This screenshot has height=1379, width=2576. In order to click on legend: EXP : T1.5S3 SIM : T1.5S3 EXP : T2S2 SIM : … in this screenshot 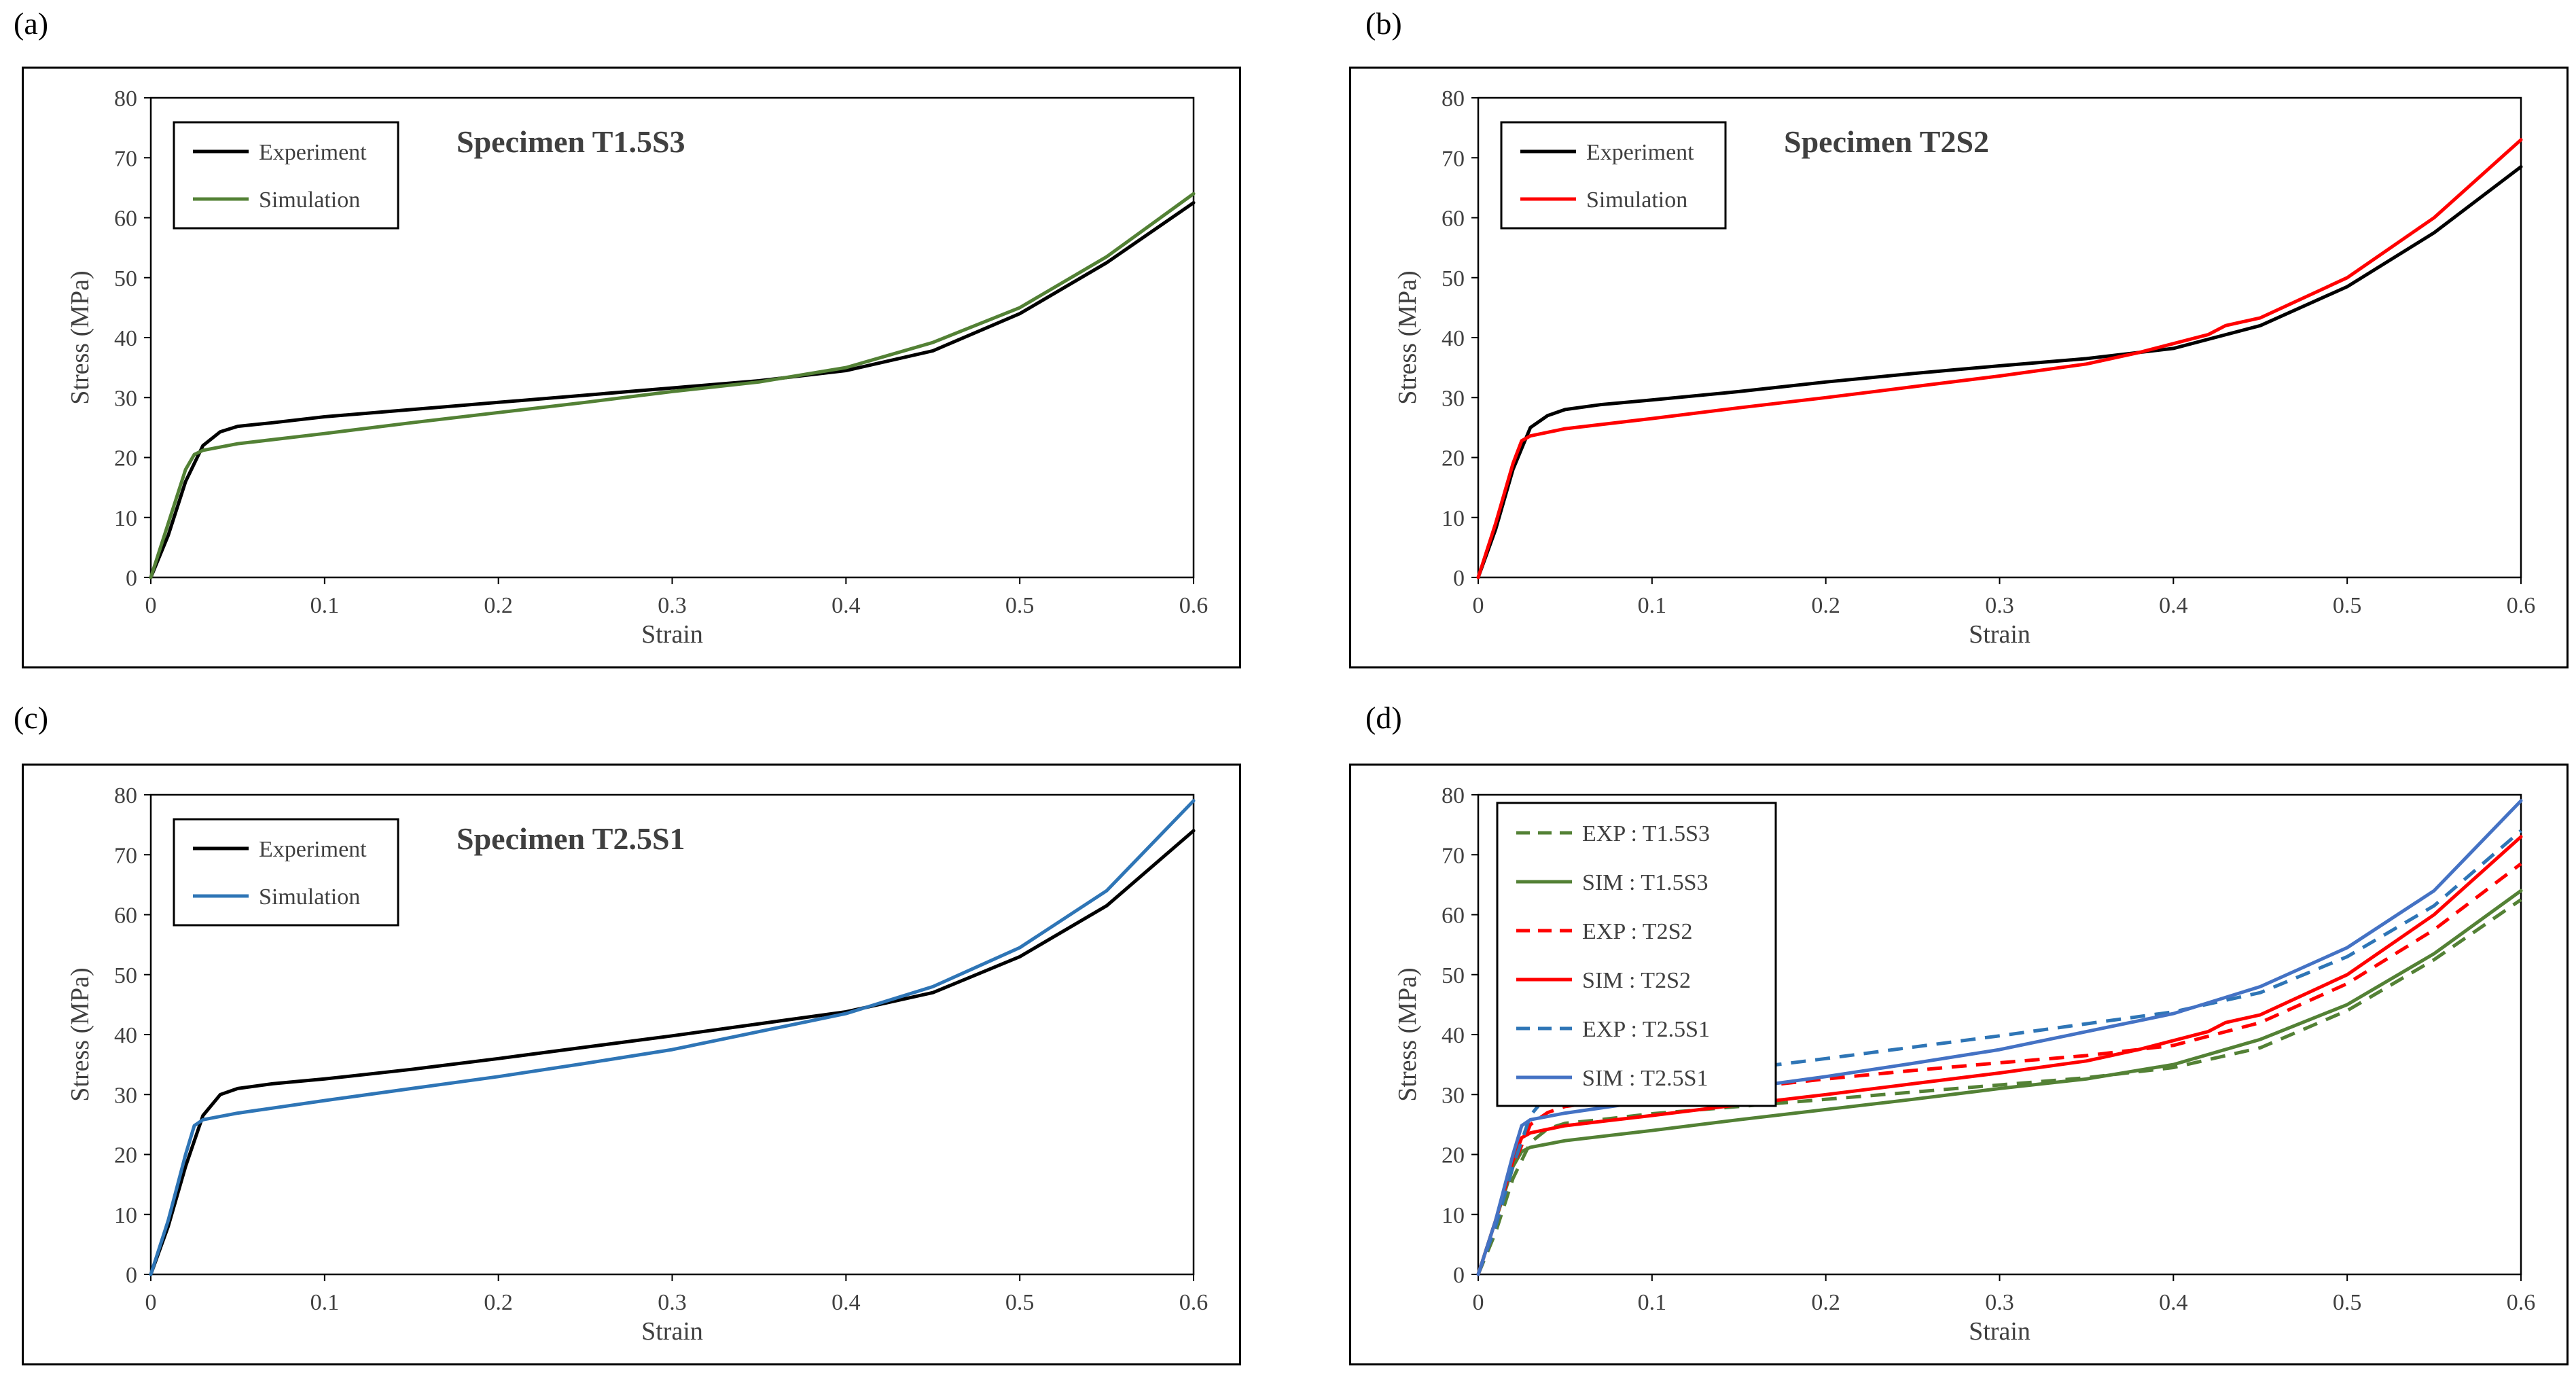, I will do `click(1636, 954)`.